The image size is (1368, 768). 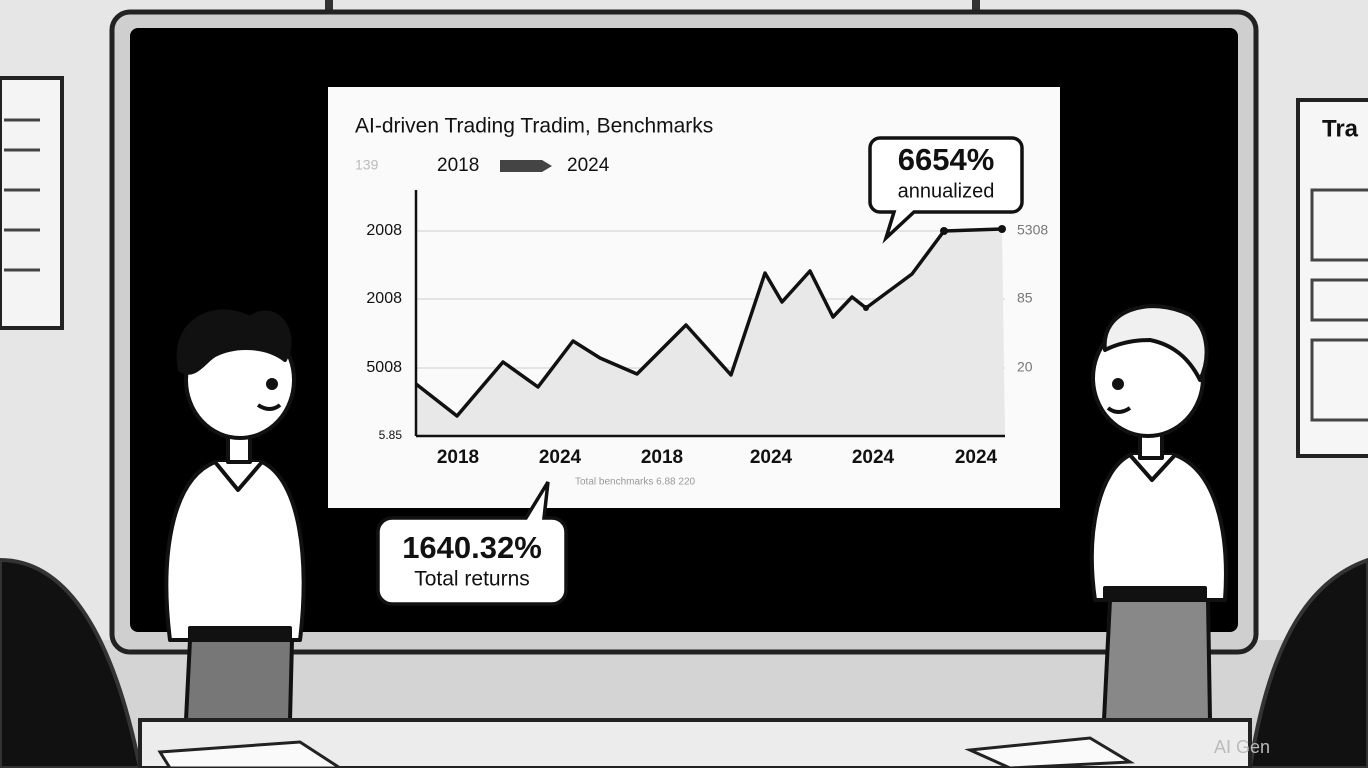 I want to click on legend-faint: 139, so click(x=367, y=165).